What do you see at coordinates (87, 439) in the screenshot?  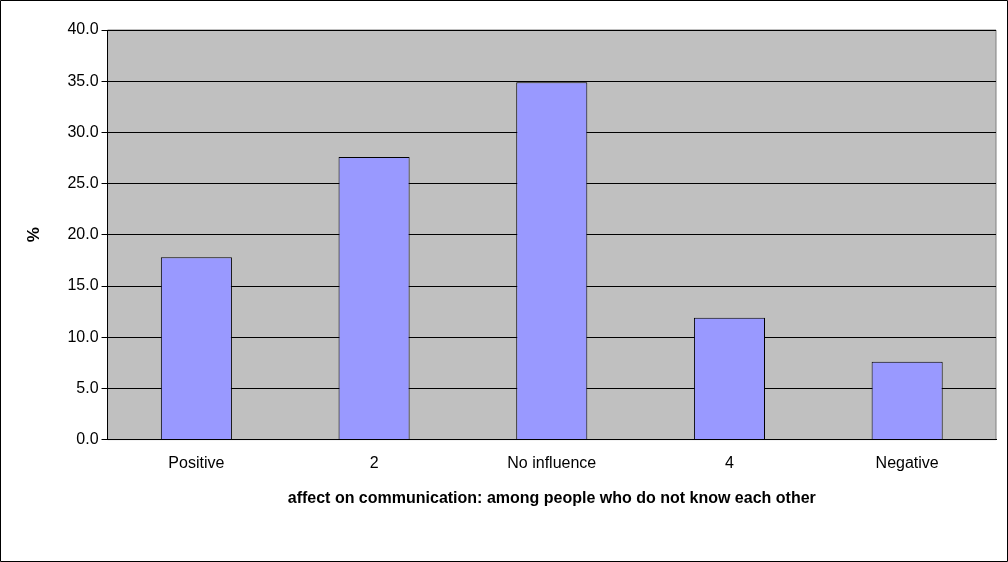 I see `y-tick-label: 0.0` at bounding box center [87, 439].